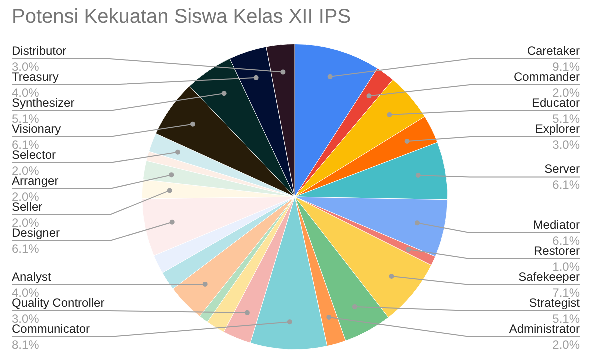  I want to click on slice-label: Quality Controller, so click(58, 303).